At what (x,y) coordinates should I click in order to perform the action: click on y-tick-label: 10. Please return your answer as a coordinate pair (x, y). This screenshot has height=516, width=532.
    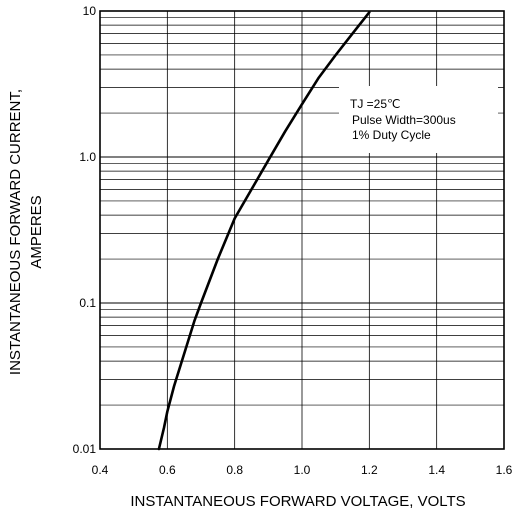
    Looking at the image, I should click on (90, 11).